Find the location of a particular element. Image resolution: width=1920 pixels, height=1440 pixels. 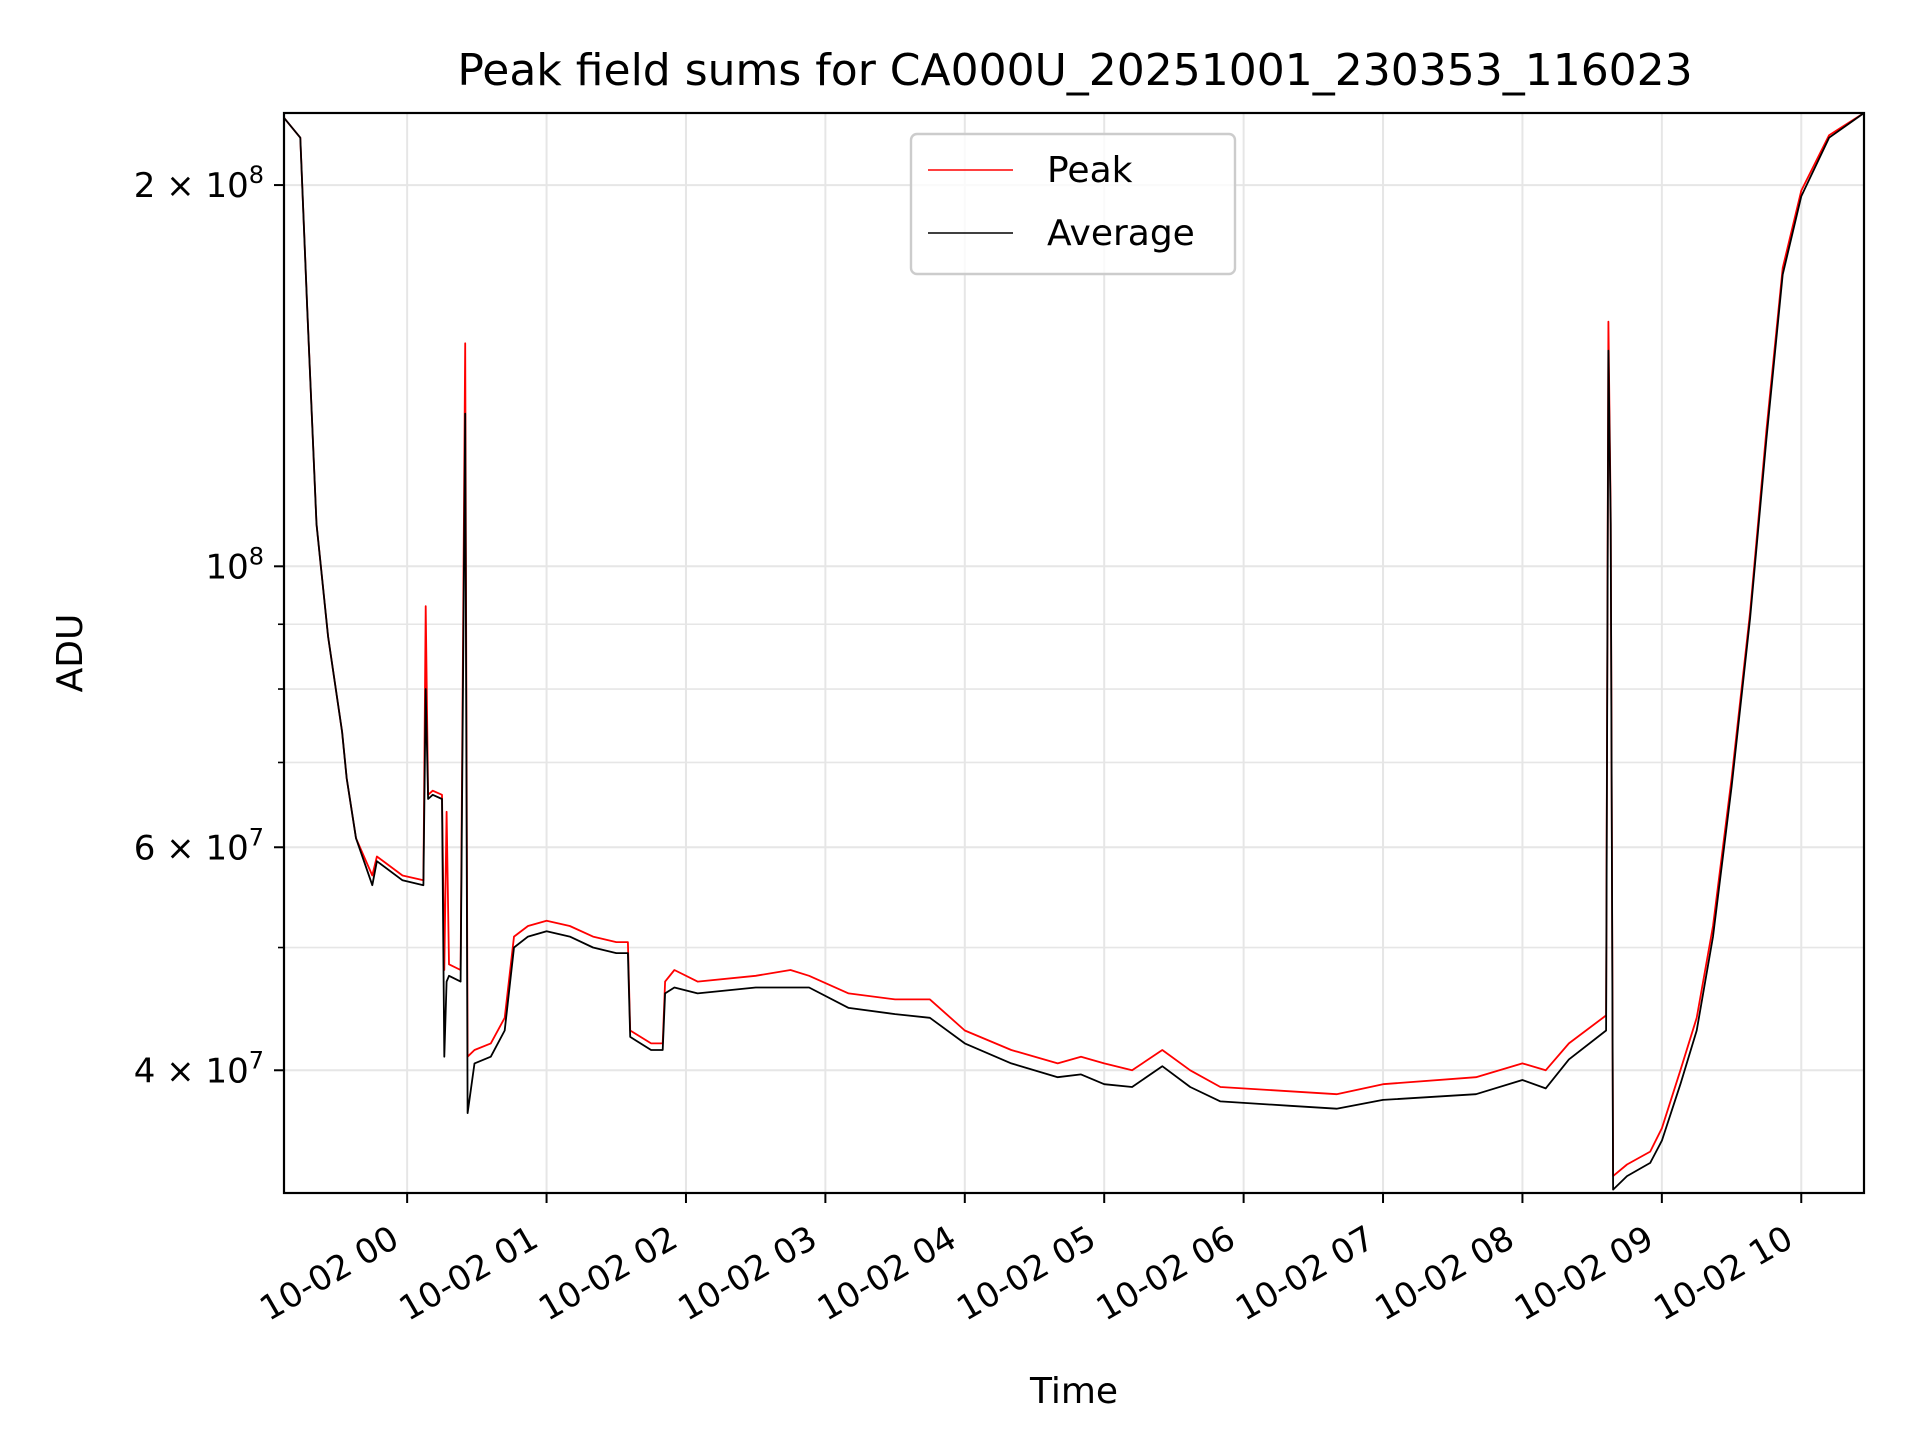

legend-label-average: Average is located at coordinates (1121, 233).